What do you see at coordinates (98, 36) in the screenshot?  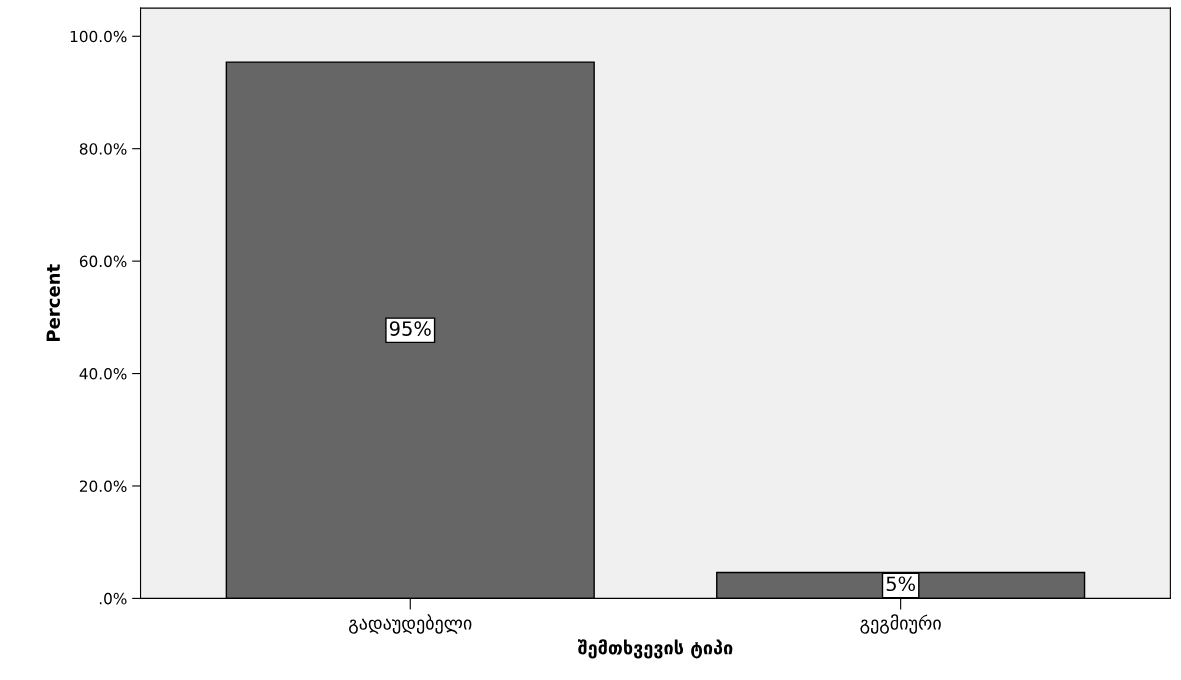 I see `y-tick-label: 100.0%` at bounding box center [98, 36].